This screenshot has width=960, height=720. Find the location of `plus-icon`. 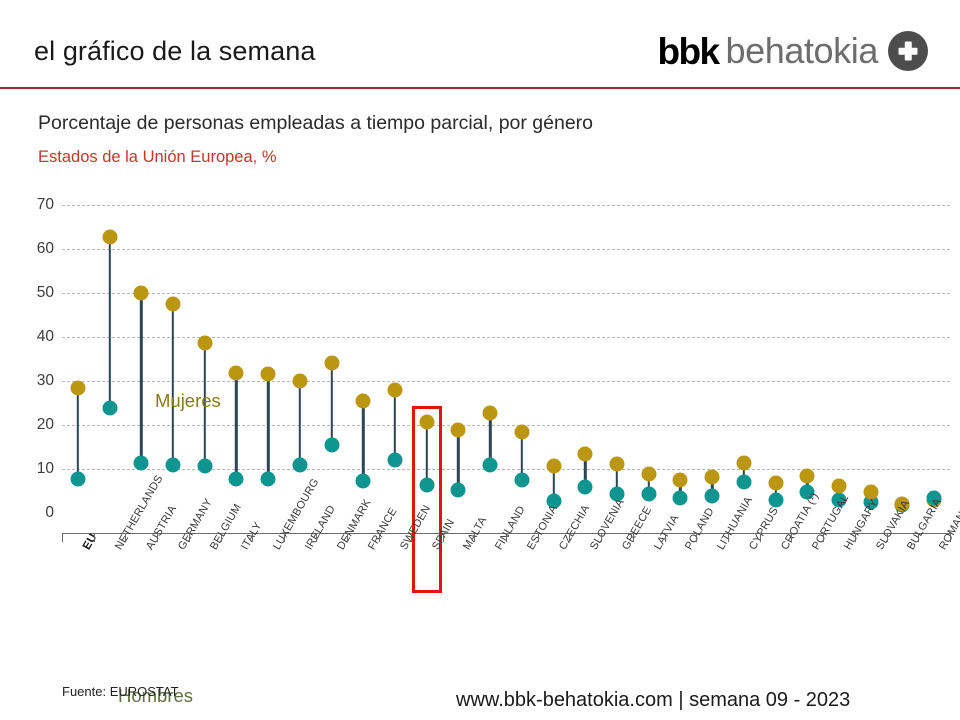

plus-icon is located at coordinates (908, 51).